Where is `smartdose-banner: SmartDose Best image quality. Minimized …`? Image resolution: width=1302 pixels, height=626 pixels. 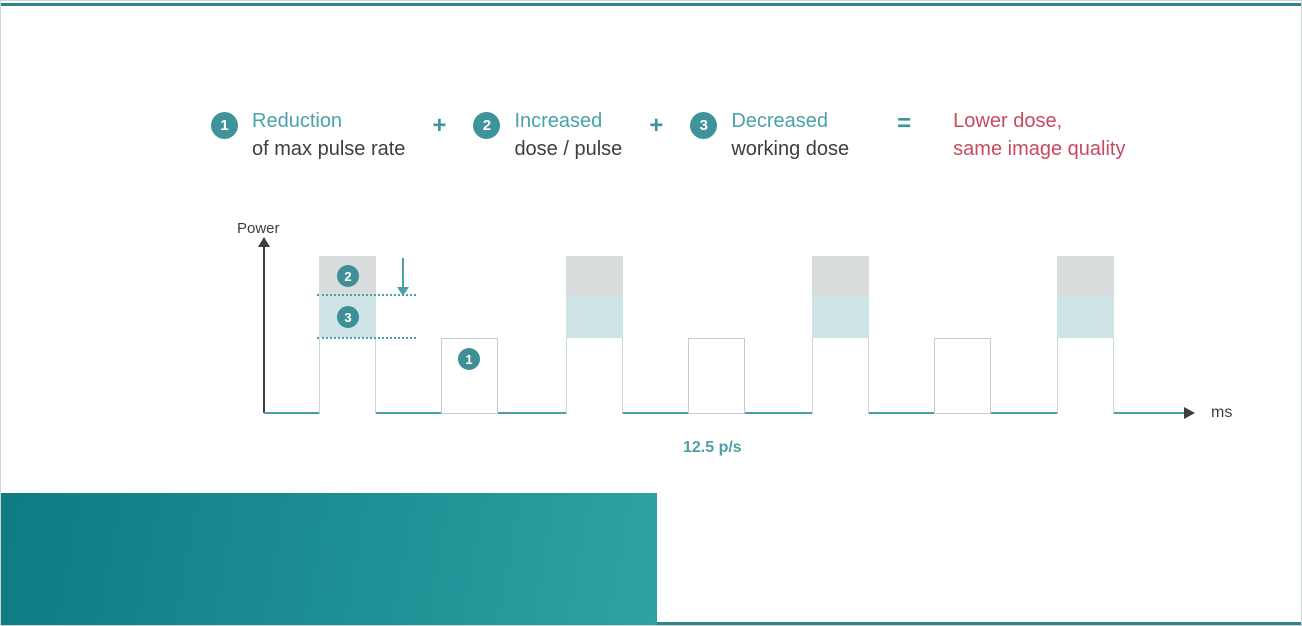 smartdose-banner: SmartDose Best image quality. Minimized … is located at coordinates (329, 559).